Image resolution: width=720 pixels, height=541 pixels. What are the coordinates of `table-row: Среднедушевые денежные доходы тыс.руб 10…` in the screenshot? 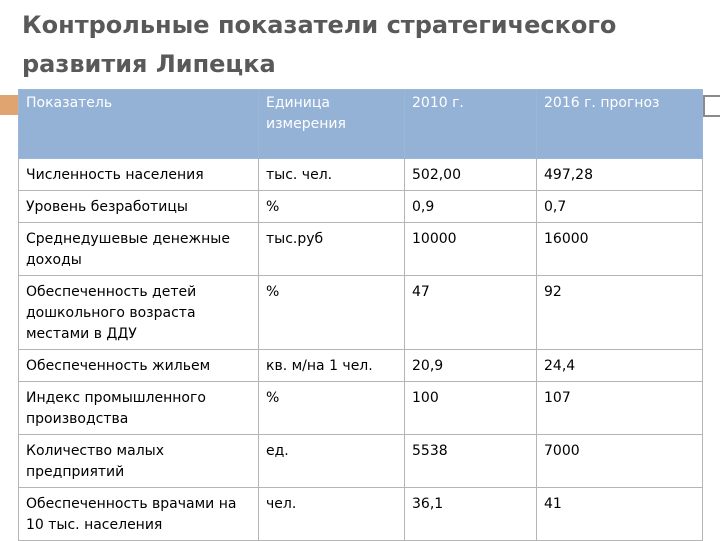 It's located at (360, 249).